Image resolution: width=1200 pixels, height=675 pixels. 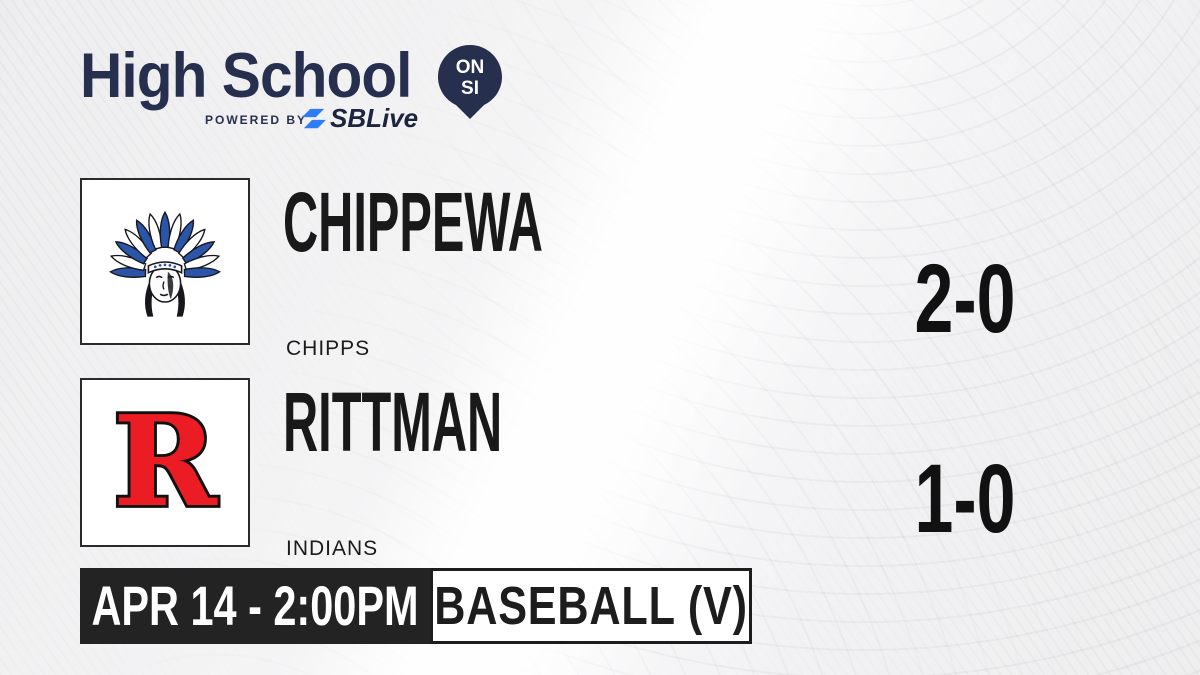 What do you see at coordinates (965, 298) in the screenshot?
I see `team1-record: 2-0` at bounding box center [965, 298].